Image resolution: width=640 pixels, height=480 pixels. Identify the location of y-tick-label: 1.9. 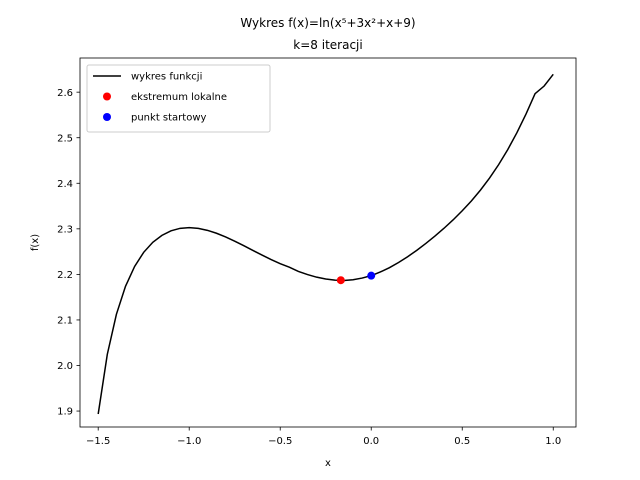
(65, 412).